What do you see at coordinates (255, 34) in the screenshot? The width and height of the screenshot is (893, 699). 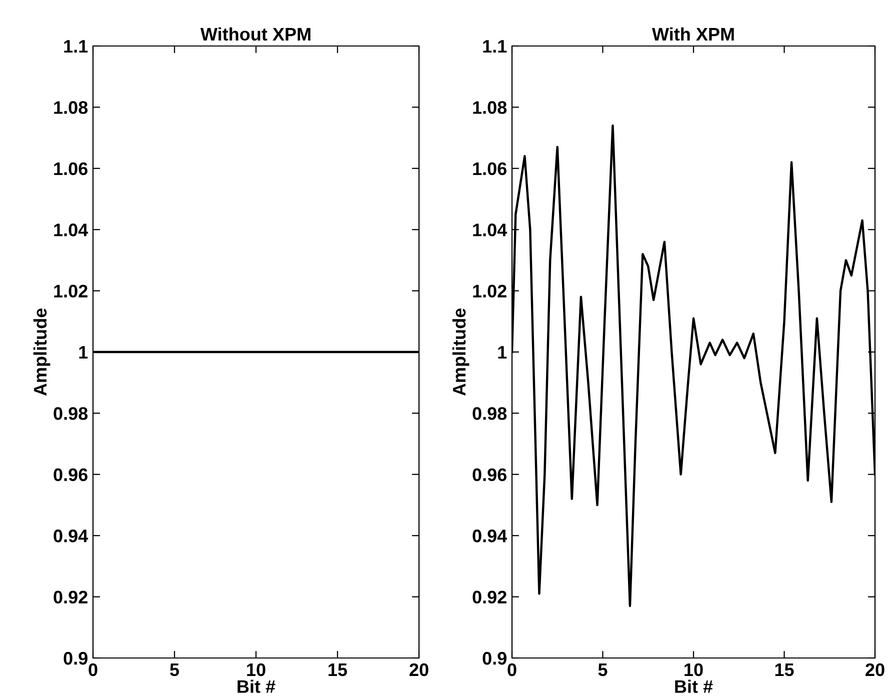 I see `chart-title: Without XPM` at bounding box center [255, 34].